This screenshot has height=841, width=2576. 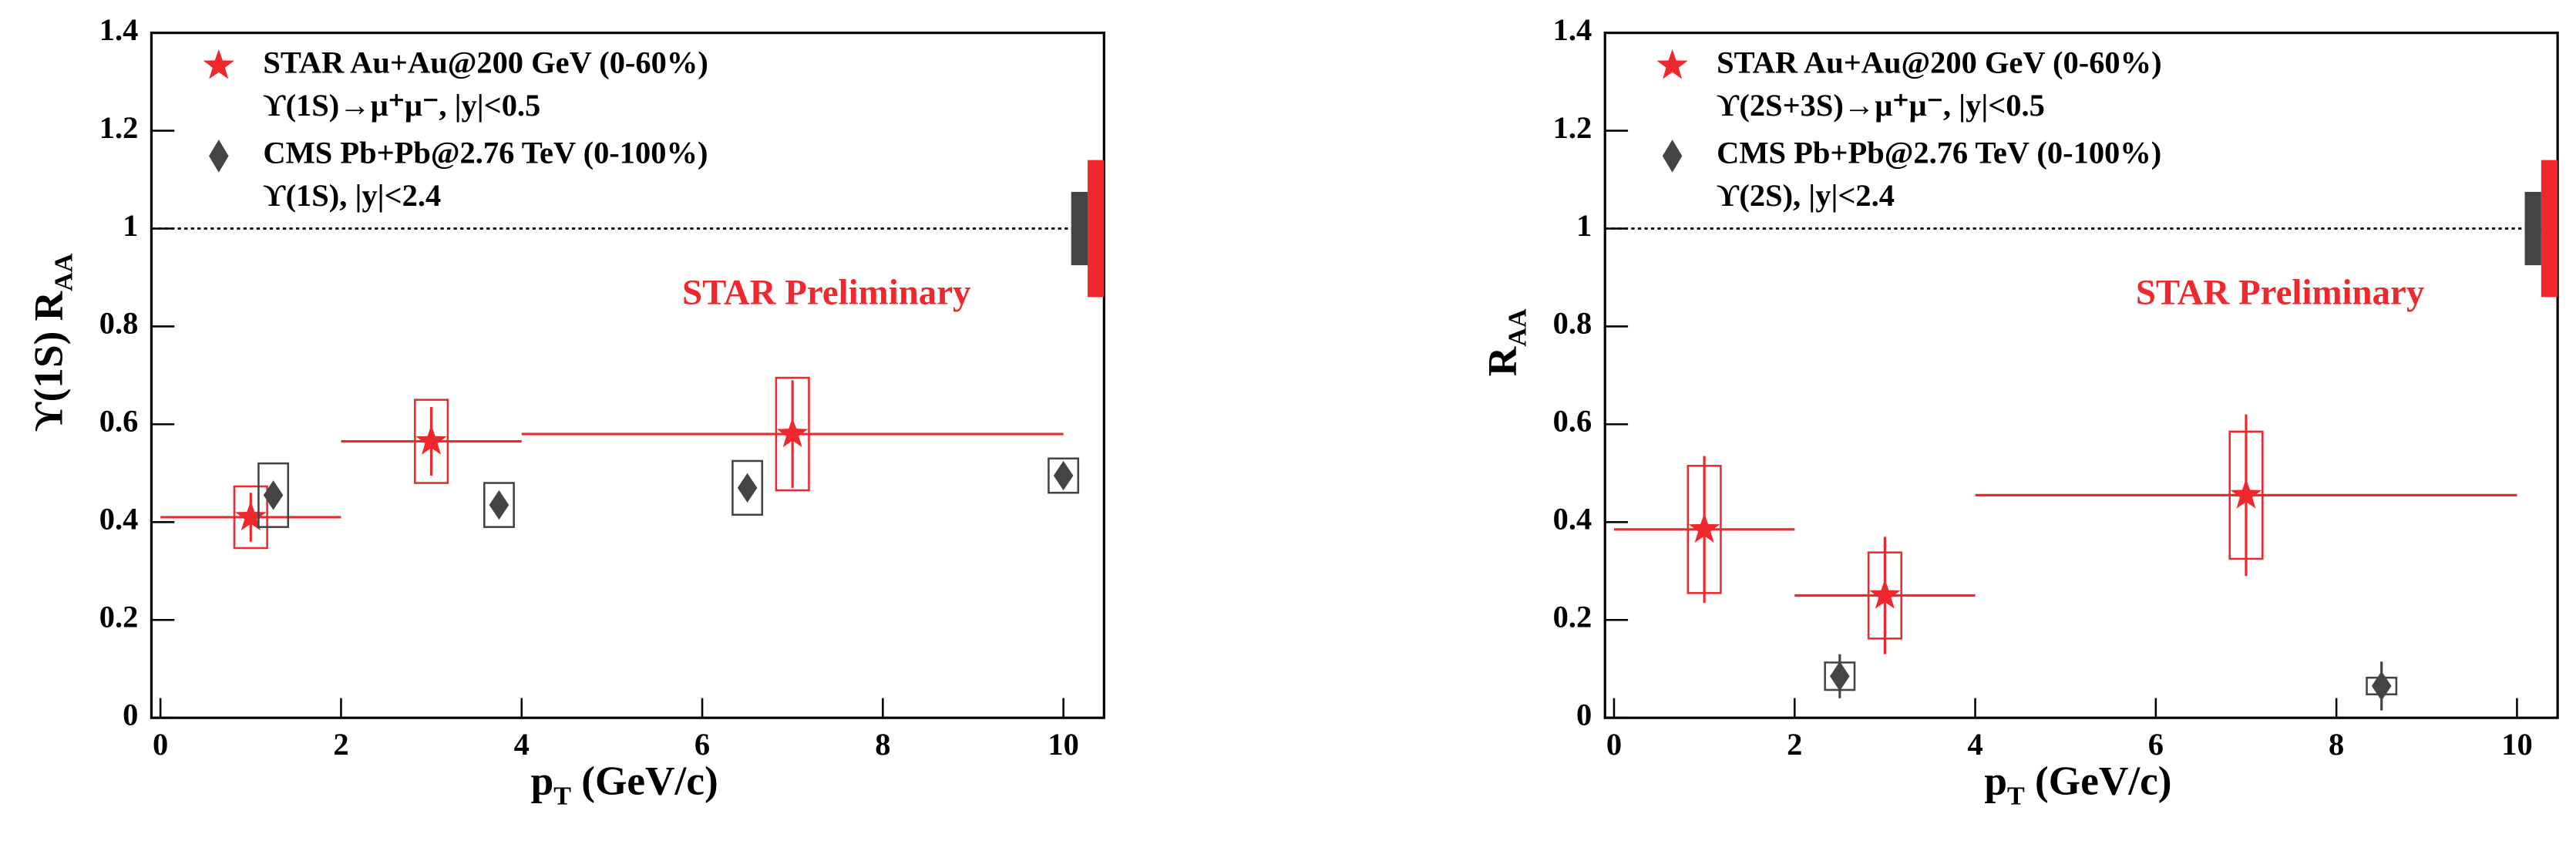 I want to click on y-axis-title-main: ϒ(1S) R, so click(x=49, y=361).